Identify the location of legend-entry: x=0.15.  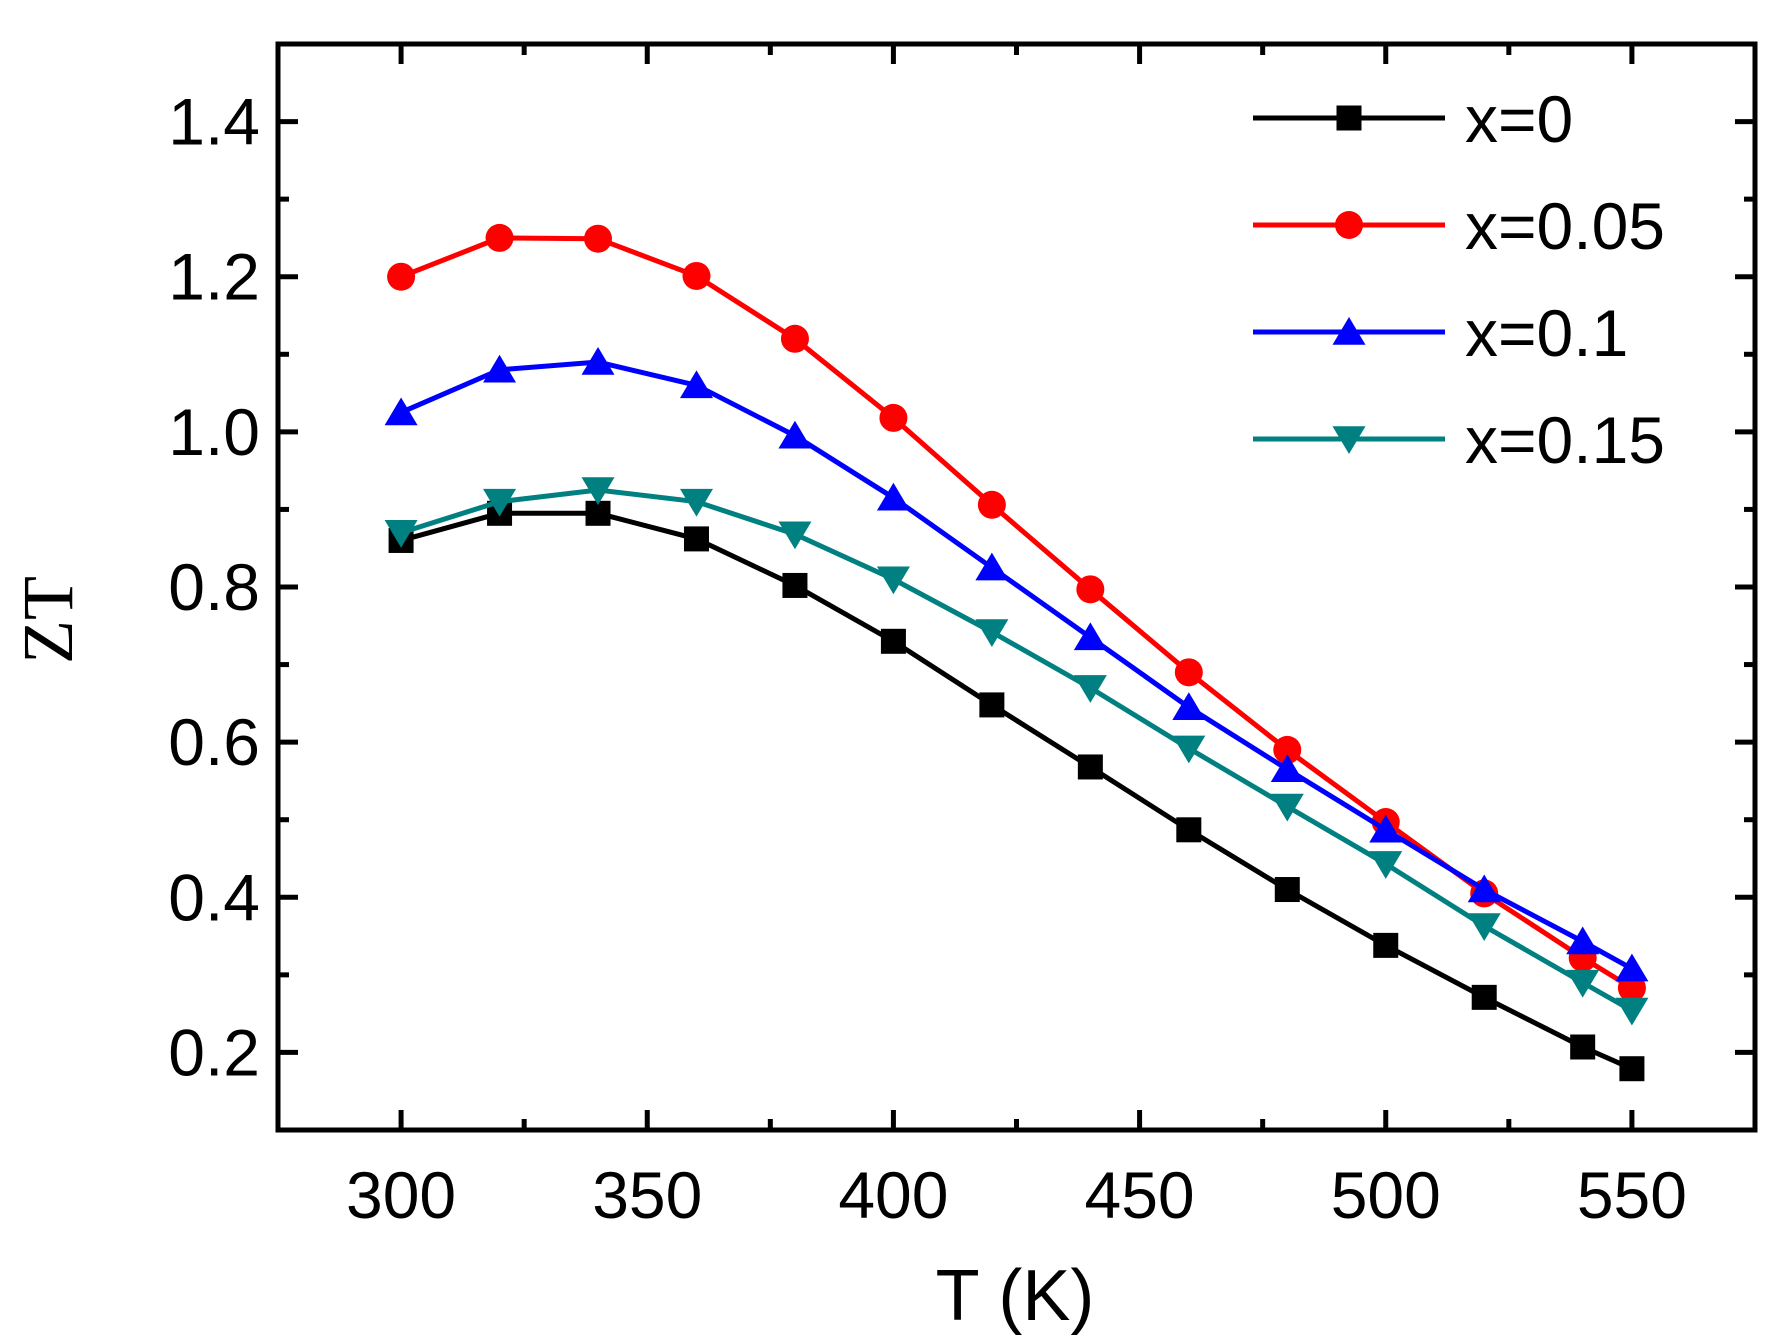
(1459, 440).